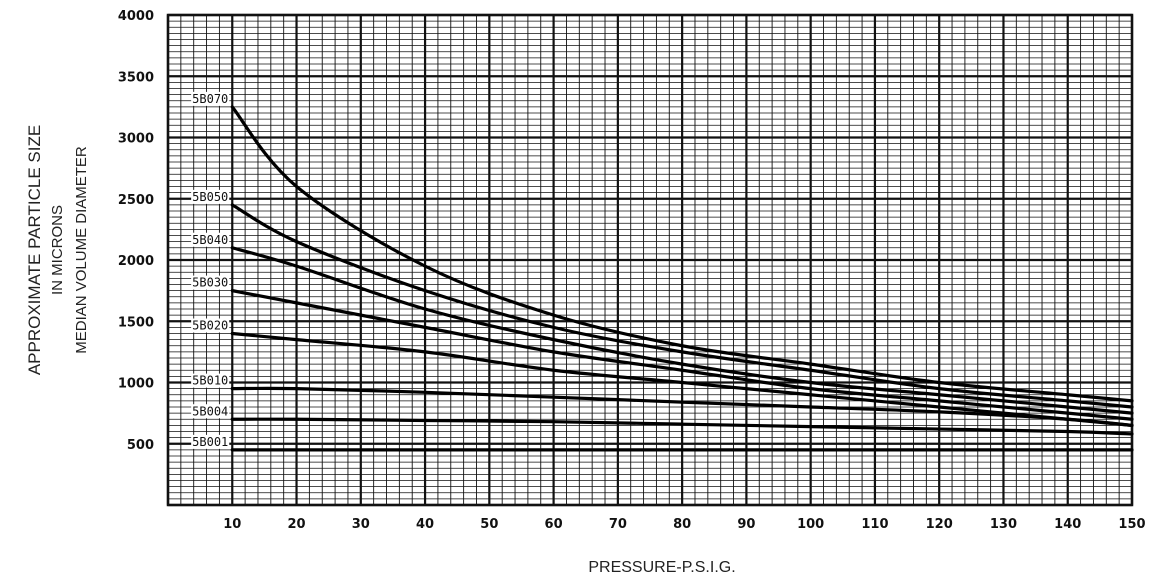 The height and width of the screenshot is (585, 1159). I want to click on y-tick-label: 4000, so click(136, 16).